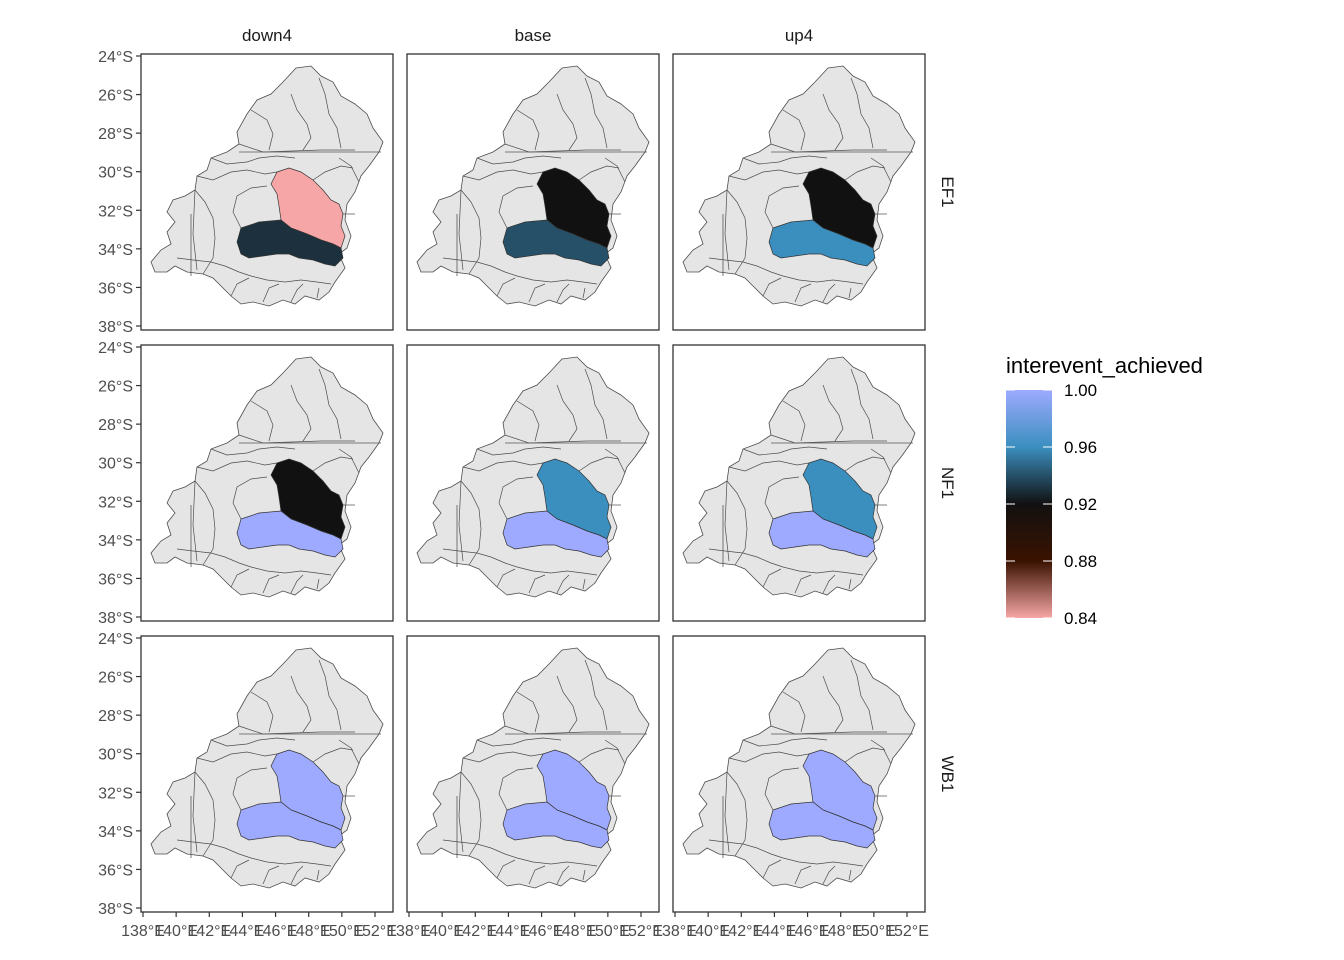  Describe the element at coordinates (775, 931) in the screenshot. I see `x-tick-label: 144°E` at that location.